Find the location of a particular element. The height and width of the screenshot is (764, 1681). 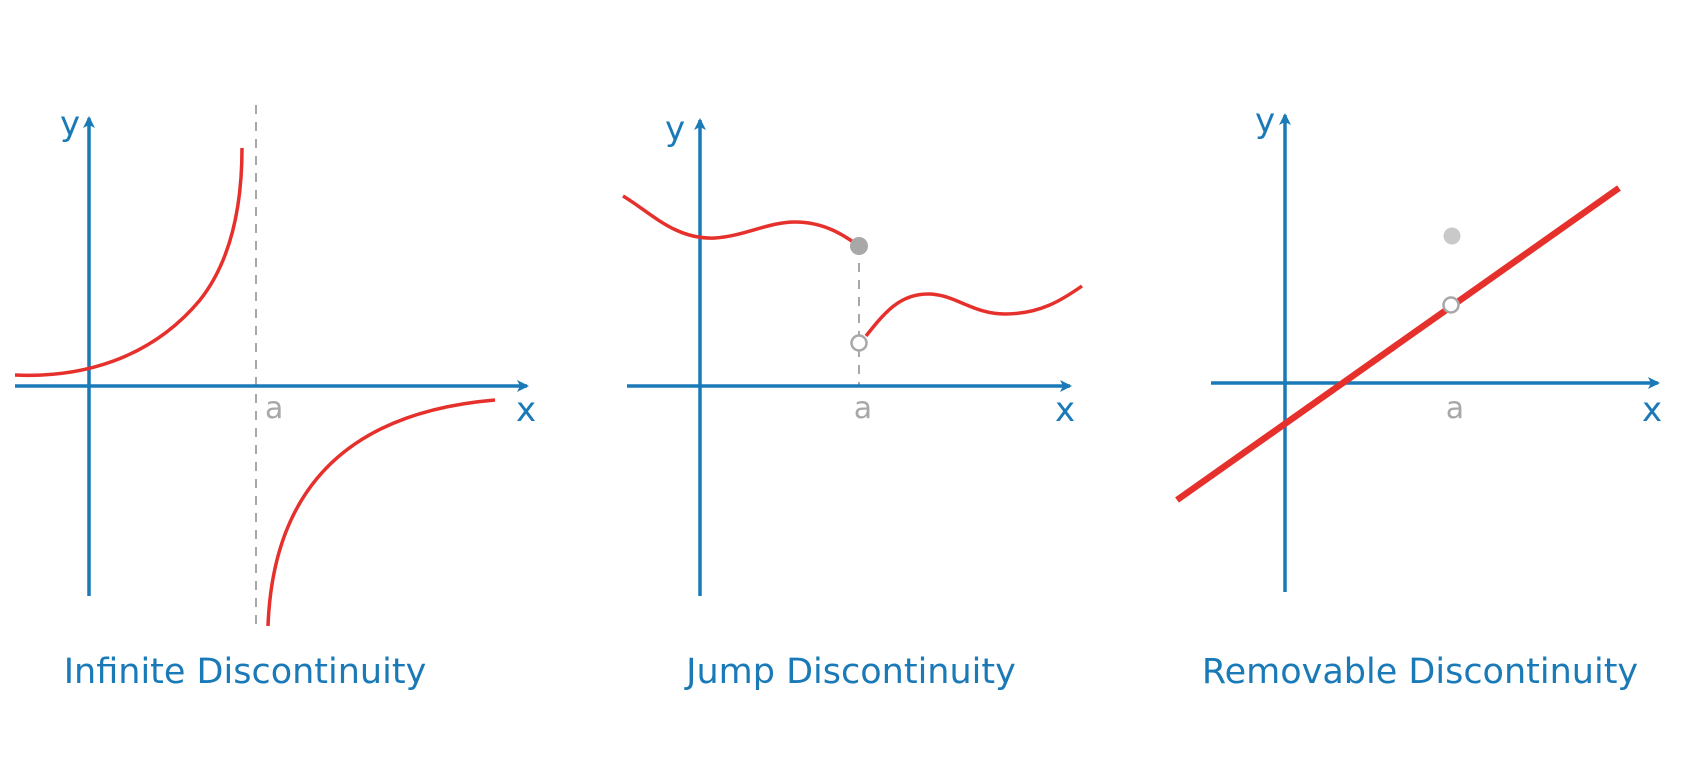

panel-caption: Jump Discontinuity is located at coordinates (850, 672).